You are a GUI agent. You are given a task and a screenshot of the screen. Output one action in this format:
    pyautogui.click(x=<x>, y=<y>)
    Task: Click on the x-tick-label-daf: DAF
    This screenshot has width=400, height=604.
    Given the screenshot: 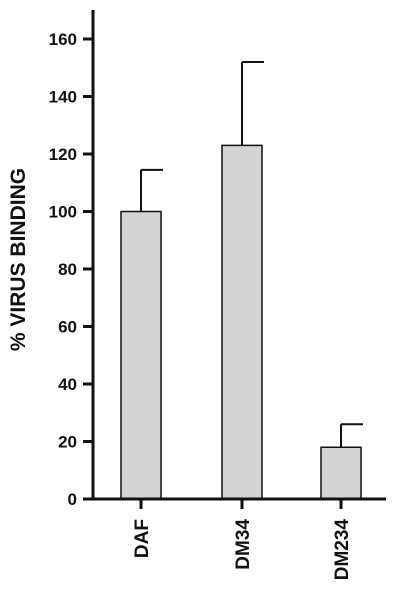 What is the action you would take?
    pyautogui.click(x=142, y=538)
    